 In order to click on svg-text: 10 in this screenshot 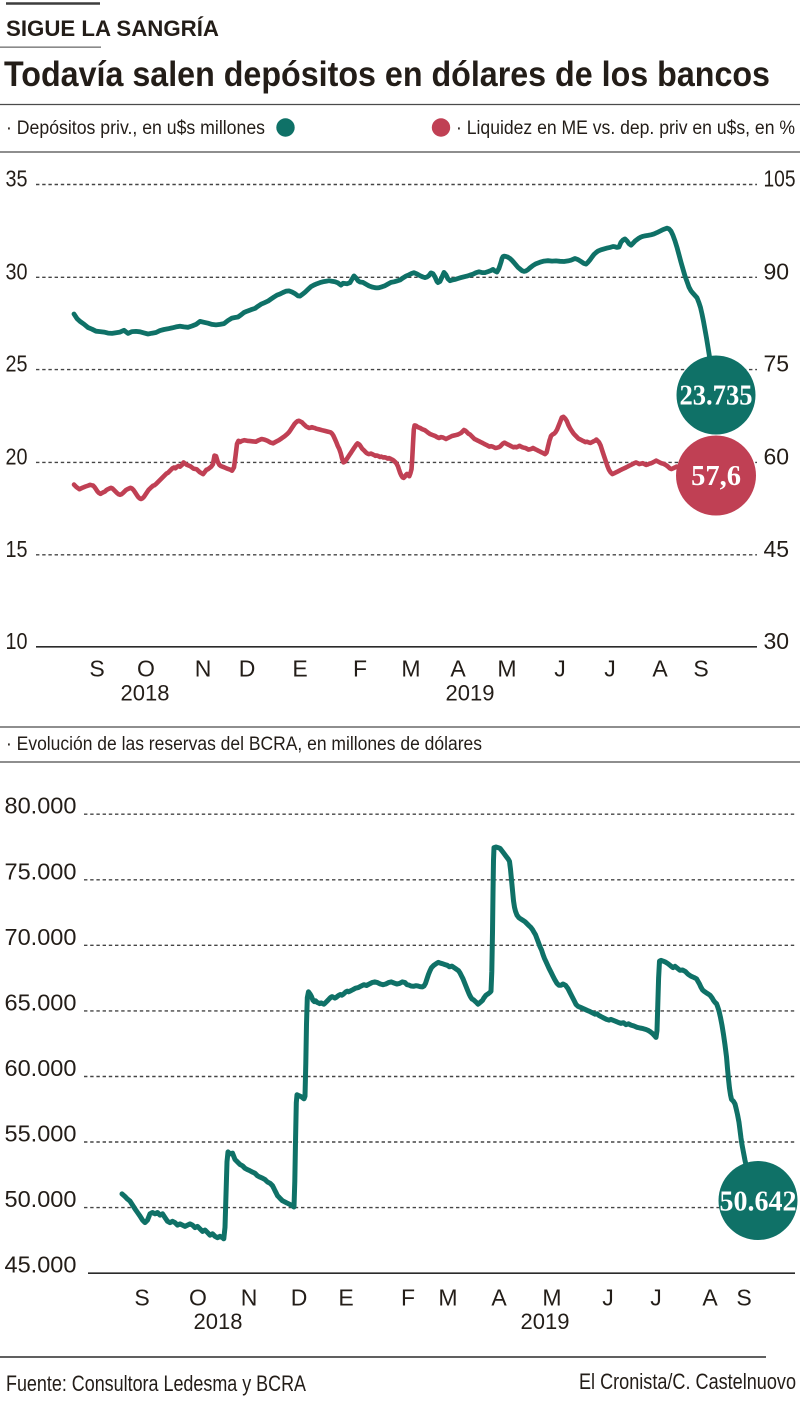, I will do `click(17, 641)`.